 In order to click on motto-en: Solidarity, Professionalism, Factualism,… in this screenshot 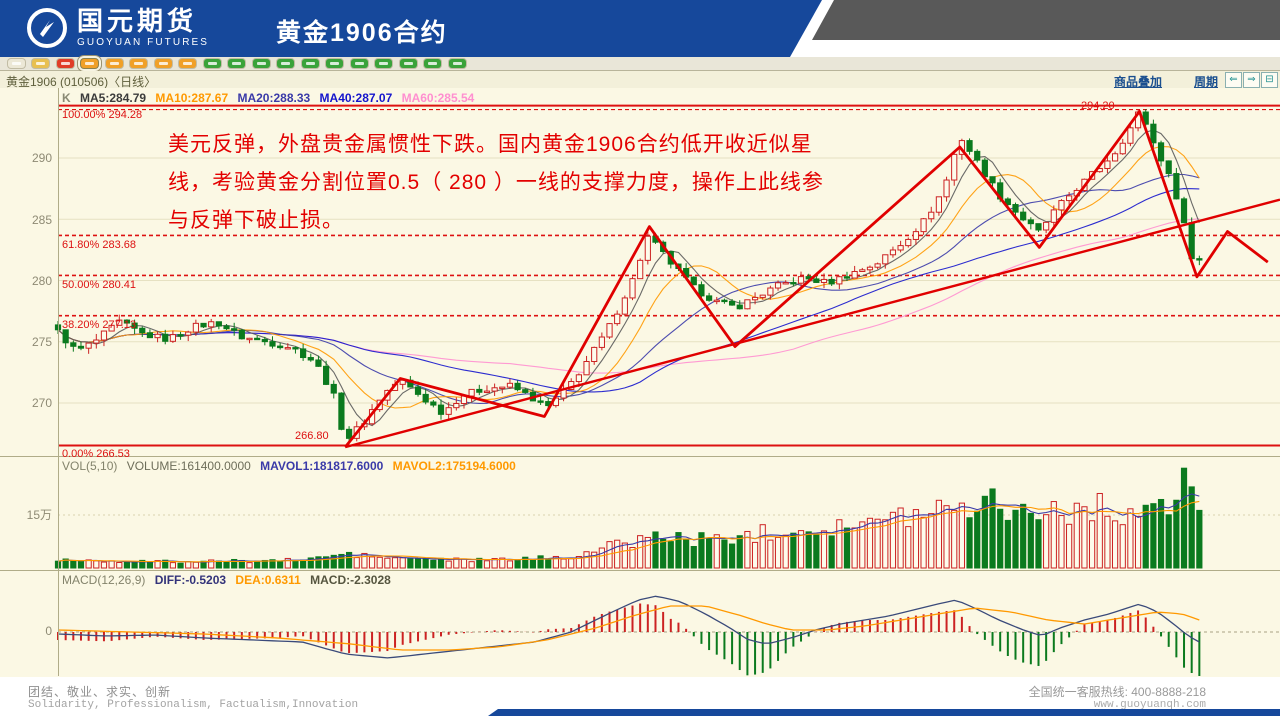, I will do `click(193, 705)`.